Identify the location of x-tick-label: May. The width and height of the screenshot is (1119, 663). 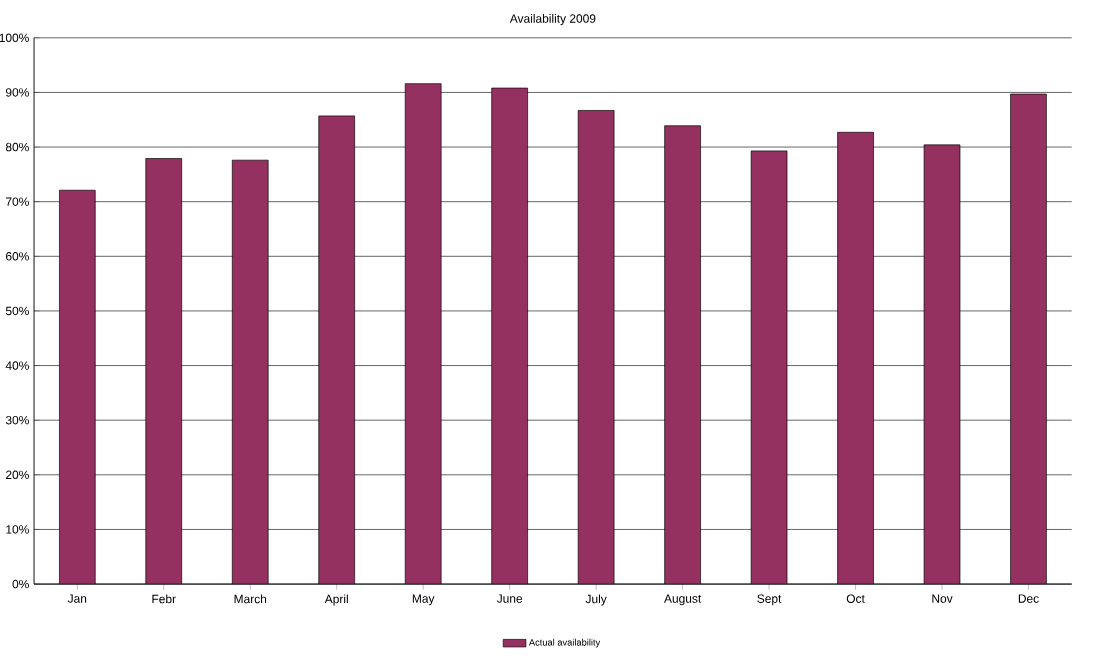
(423, 599).